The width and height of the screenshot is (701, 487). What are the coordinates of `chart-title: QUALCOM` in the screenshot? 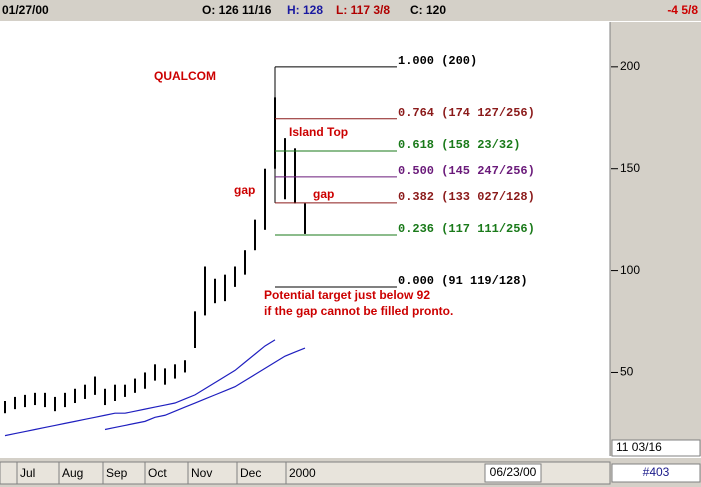 It's located at (185, 76).